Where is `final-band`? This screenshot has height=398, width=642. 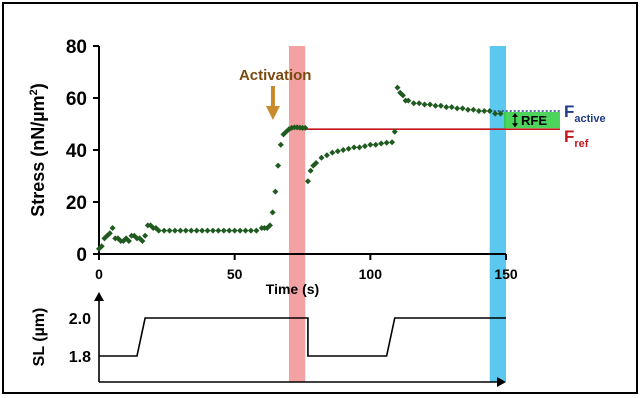
final-band is located at coordinates (497, 214).